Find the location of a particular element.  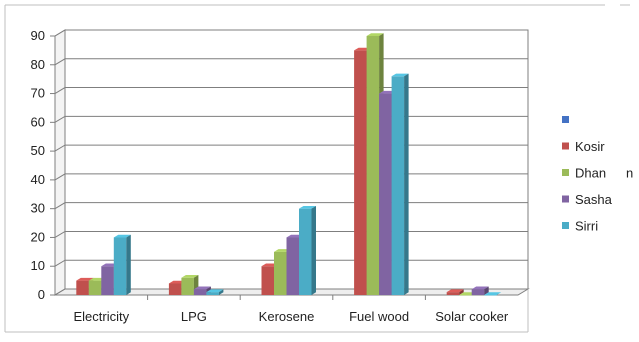

y-tick-label: 70 is located at coordinates (38, 93).